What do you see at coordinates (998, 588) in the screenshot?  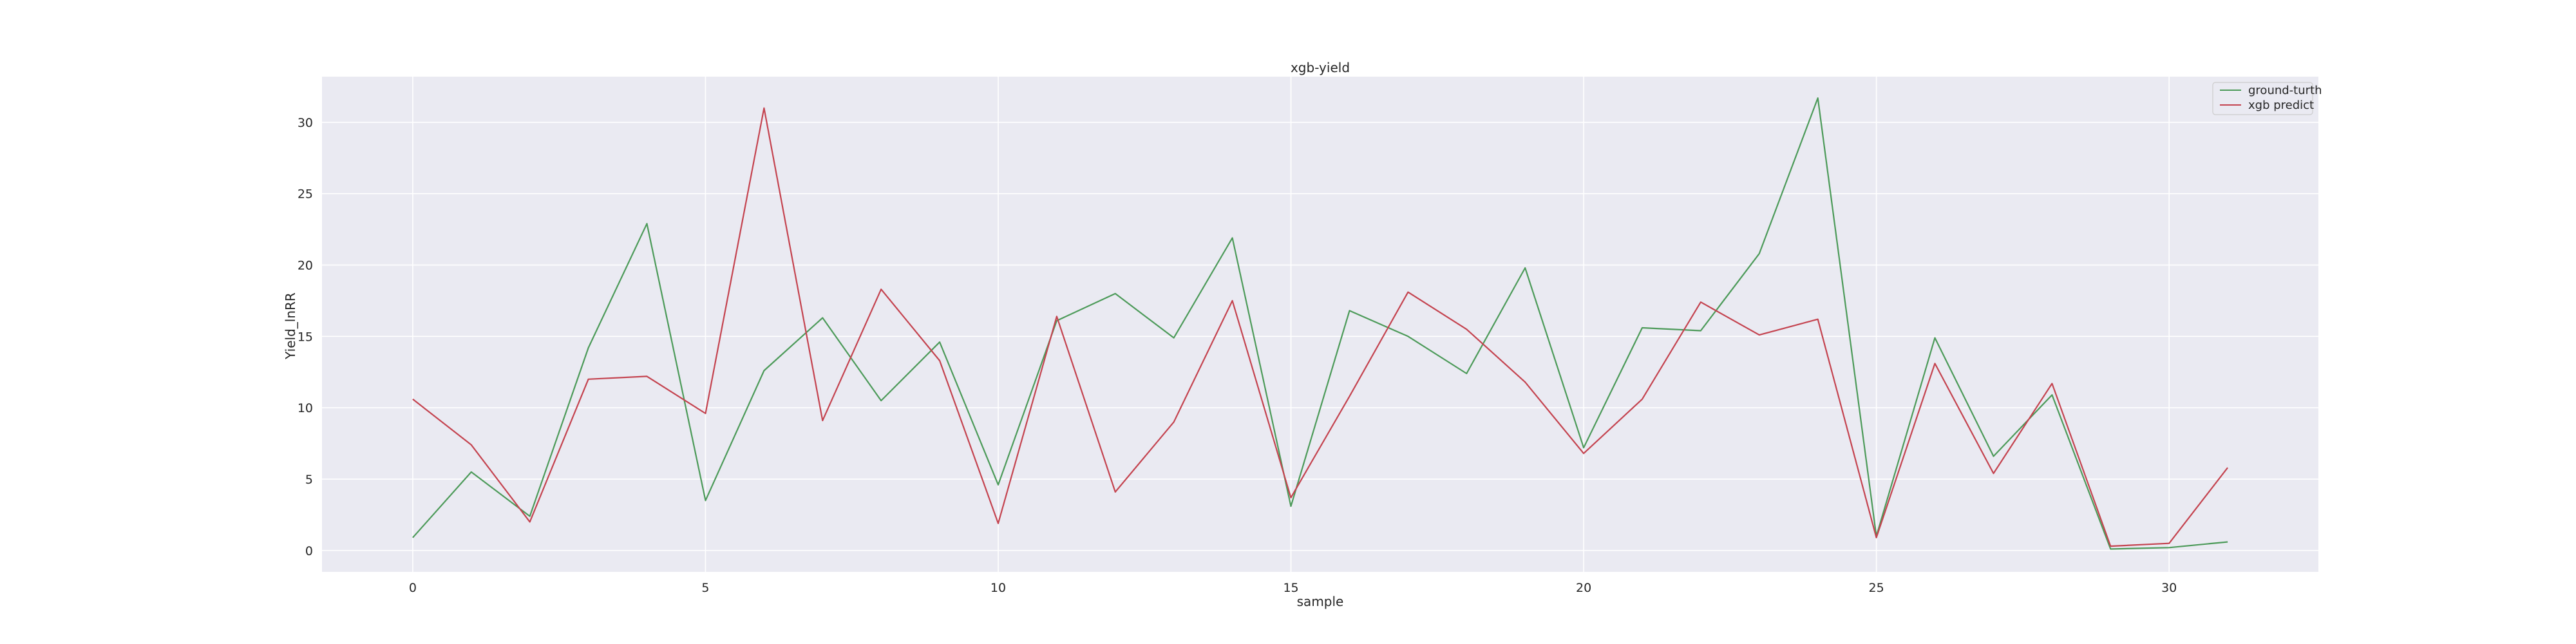 I see `x-tick-label: 10` at bounding box center [998, 588].